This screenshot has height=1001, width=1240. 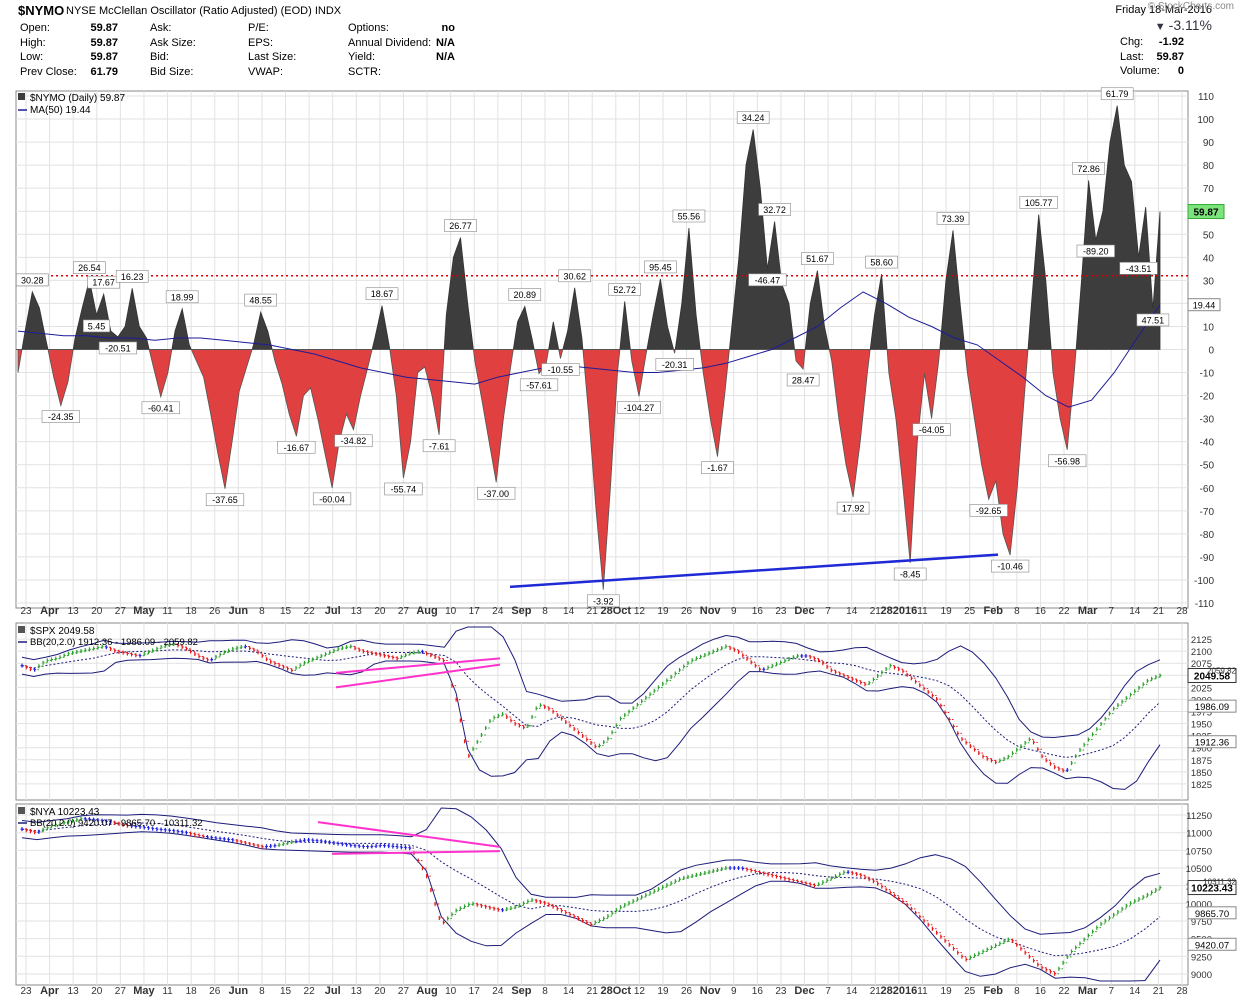 What do you see at coordinates (616, 611) in the screenshot?
I see `x-tick-label: 28Oct` at bounding box center [616, 611].